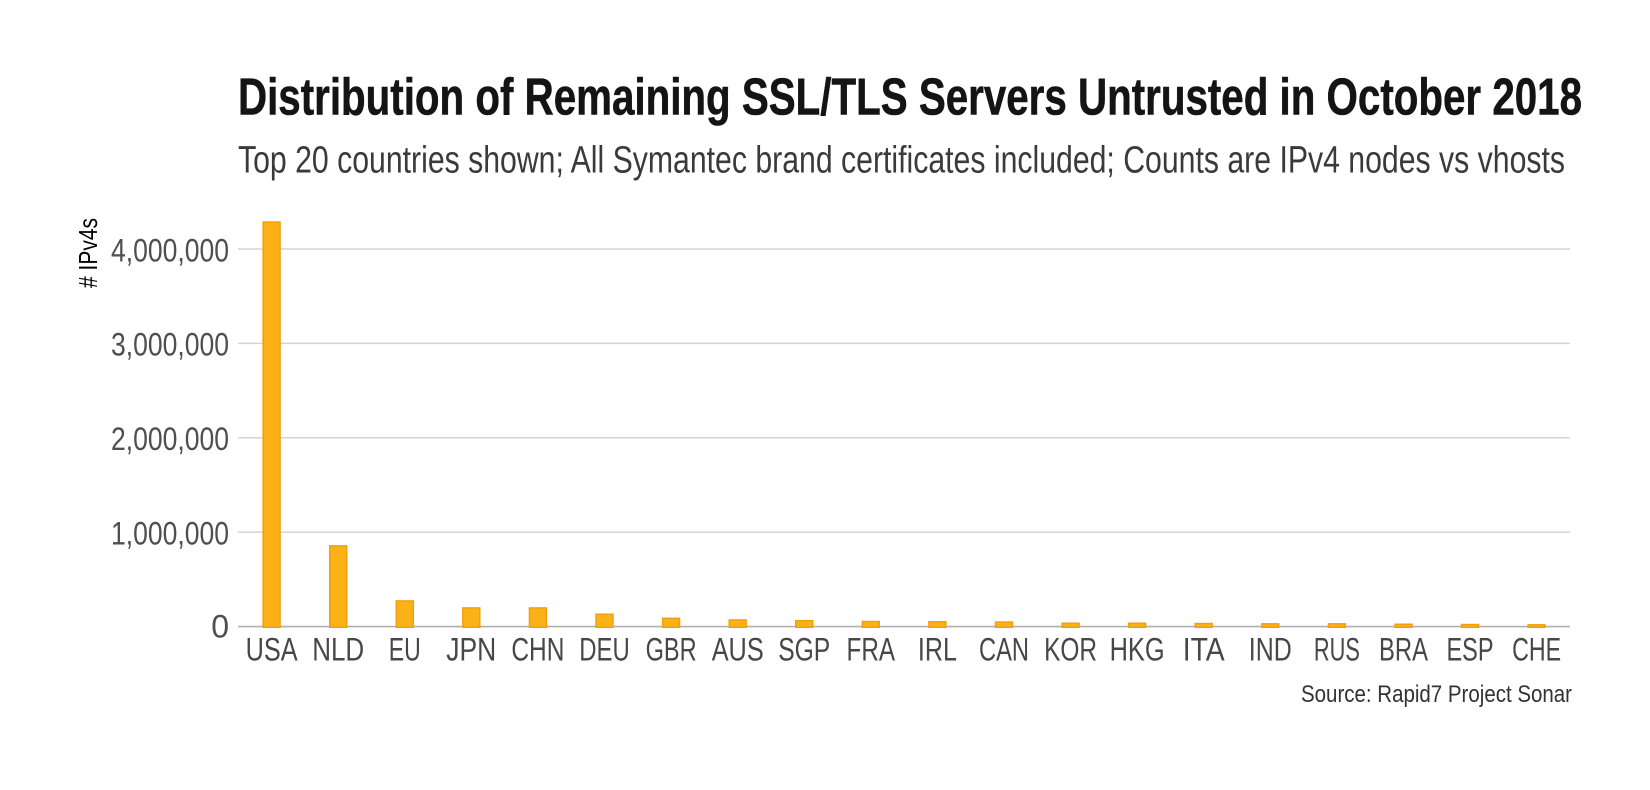  I want to click on svg-text: NLD, so click(338, 650).